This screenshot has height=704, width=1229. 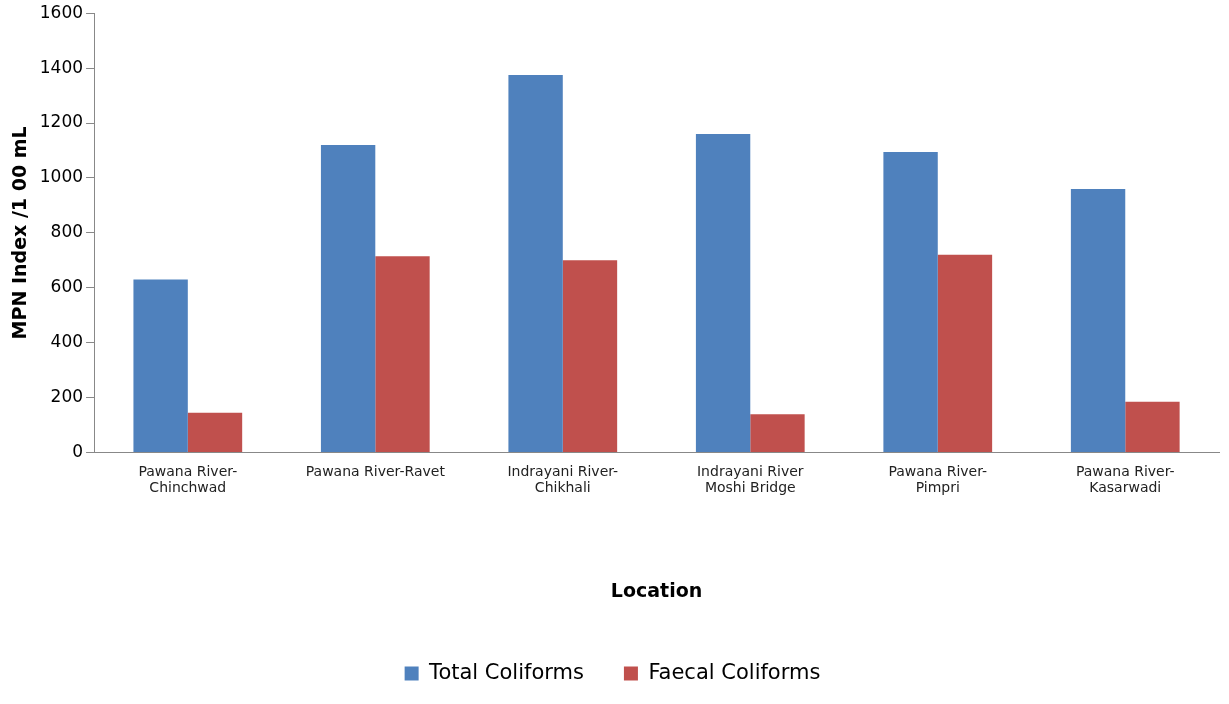 I want to click on x-tick-label: Indrayani River Moshi Bridge, so click(x=750, y=479).